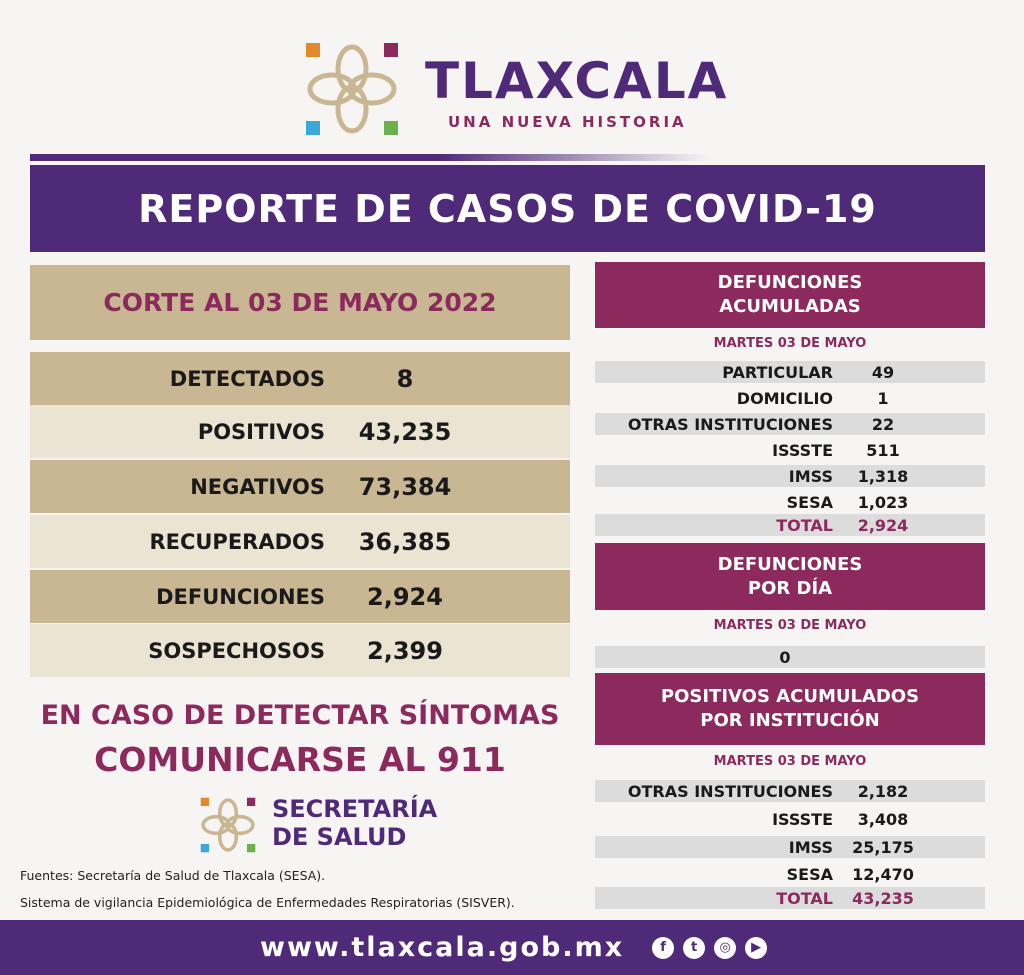  I want to click on death-row: IMSS 1,318, so click(790, 476).